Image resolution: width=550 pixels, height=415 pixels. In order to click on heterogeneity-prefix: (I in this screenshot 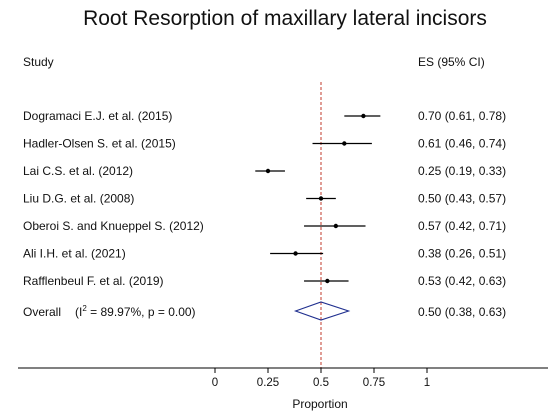, I will do `click(78, 312)`.